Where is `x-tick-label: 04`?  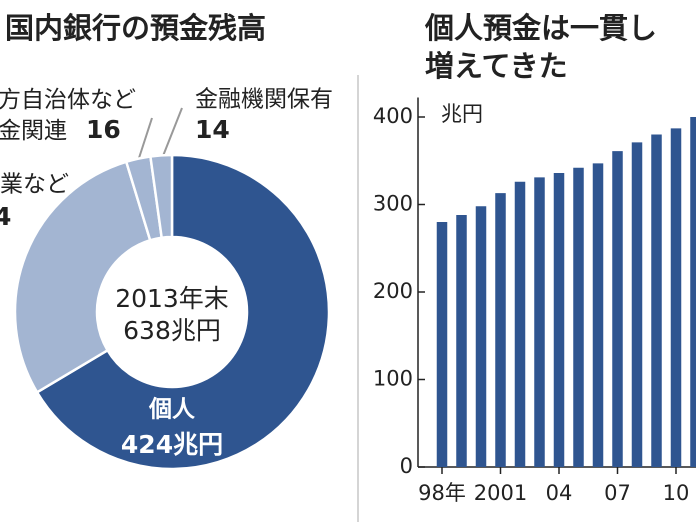
x-tick-label: 04 is located at coordinates (559, 493).